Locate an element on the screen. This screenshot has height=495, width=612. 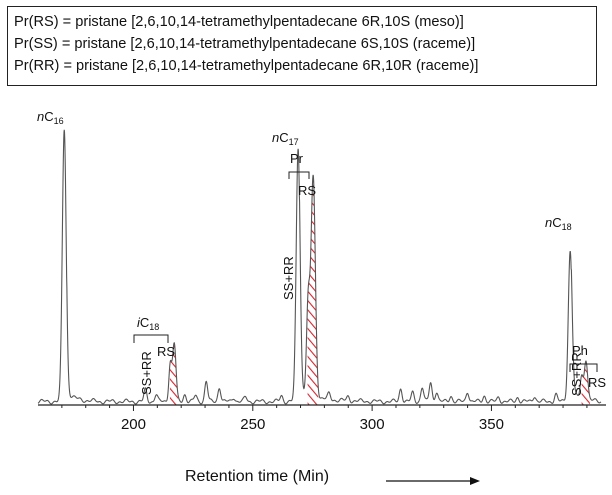
x-tick-label-300: 300 is located at coordinates (372, 424).